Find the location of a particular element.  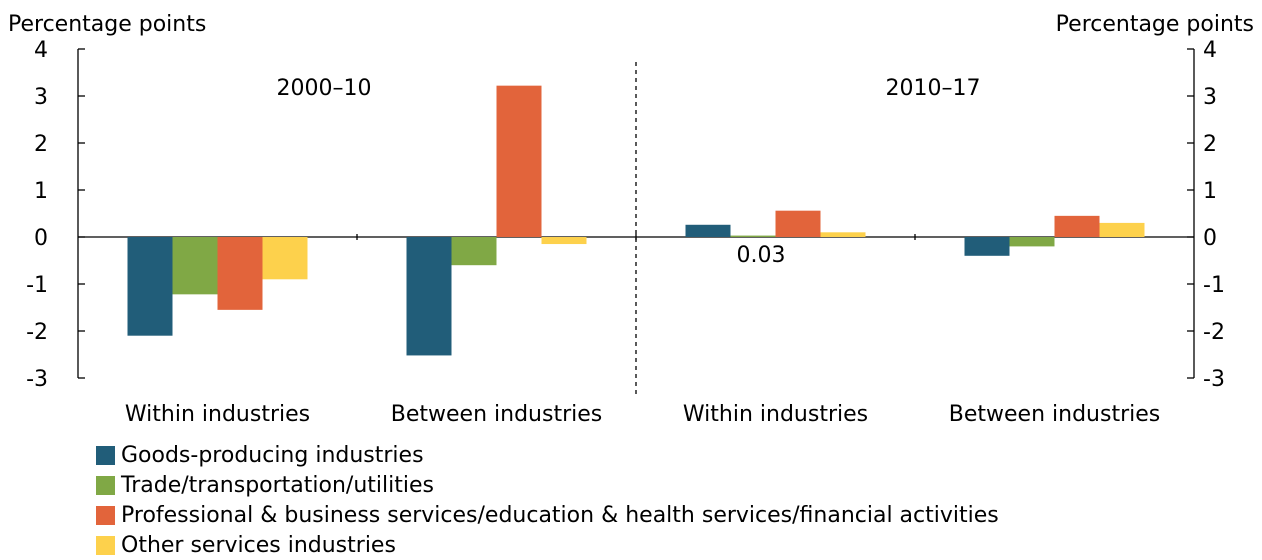

y-axis-title-right: Percentage points is located at coordinates (1155, 24).